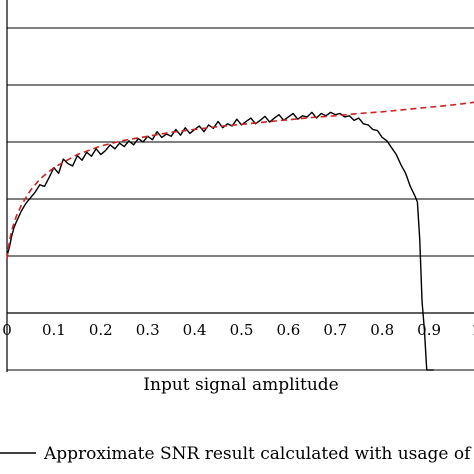  What do you see at coordinates (472, 330) in the screenshot?
I see `x-tick-label: 1` at bounding box center [472, 330].